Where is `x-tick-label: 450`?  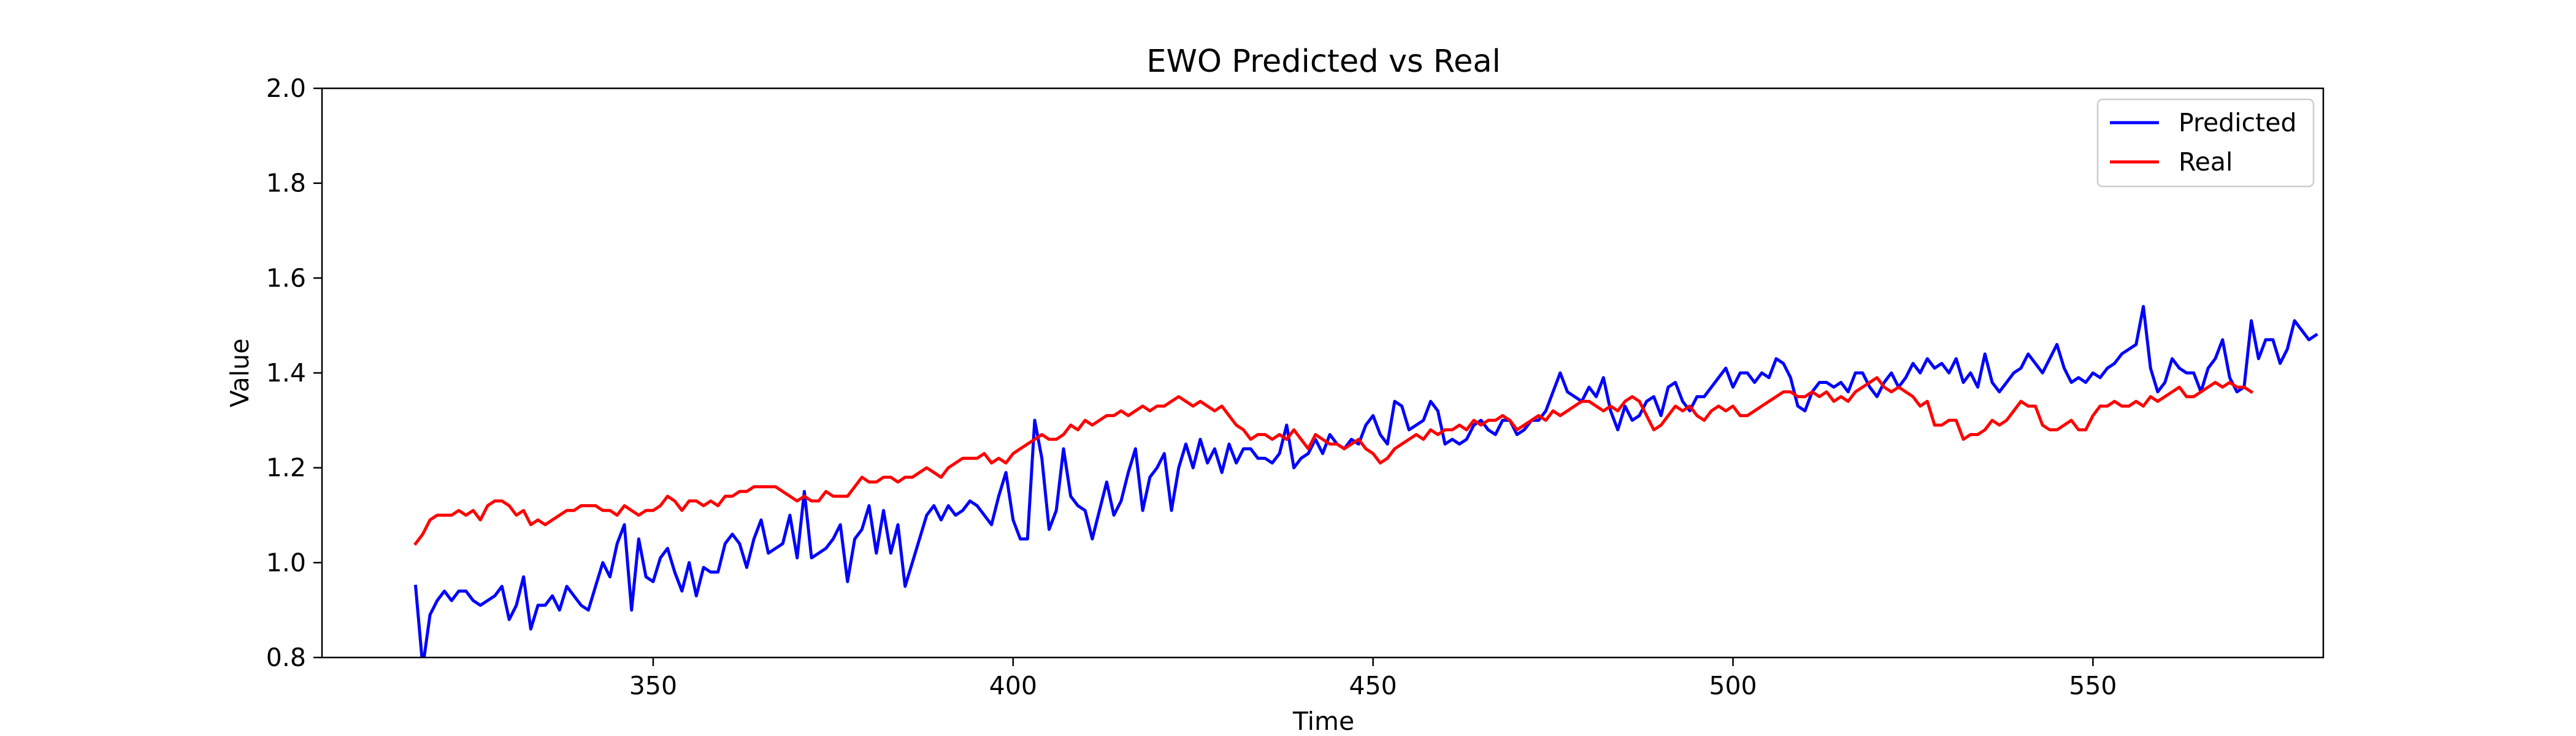 x-tick-label: 450 is located at coordinates (1373, 685).